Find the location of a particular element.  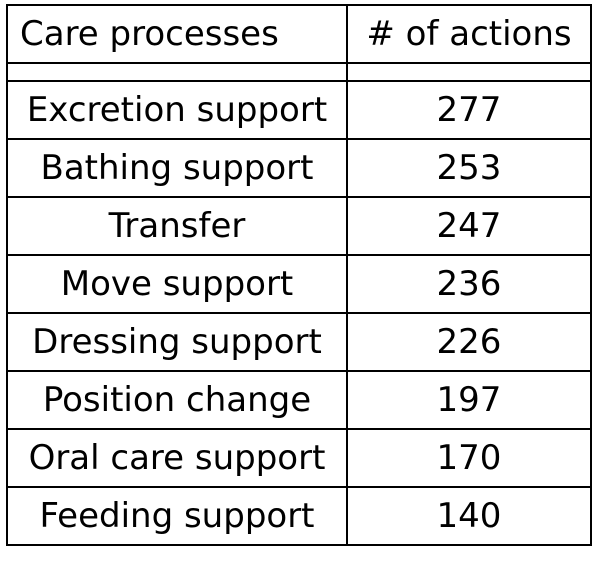

actions-count-cell: 277 is located at coordinates (469, 110).